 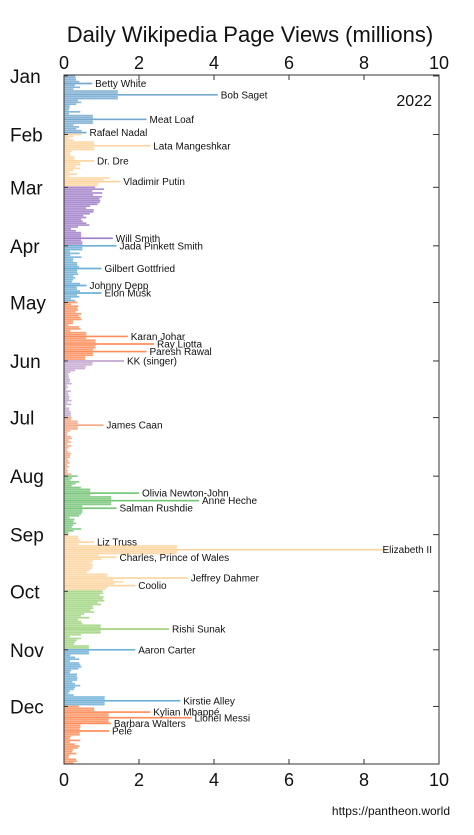 What do you see at coordinates (179, 344) in the screenshot?
I see `annotation-label-13: Ray Liotta` at bounding box center [179, 344].